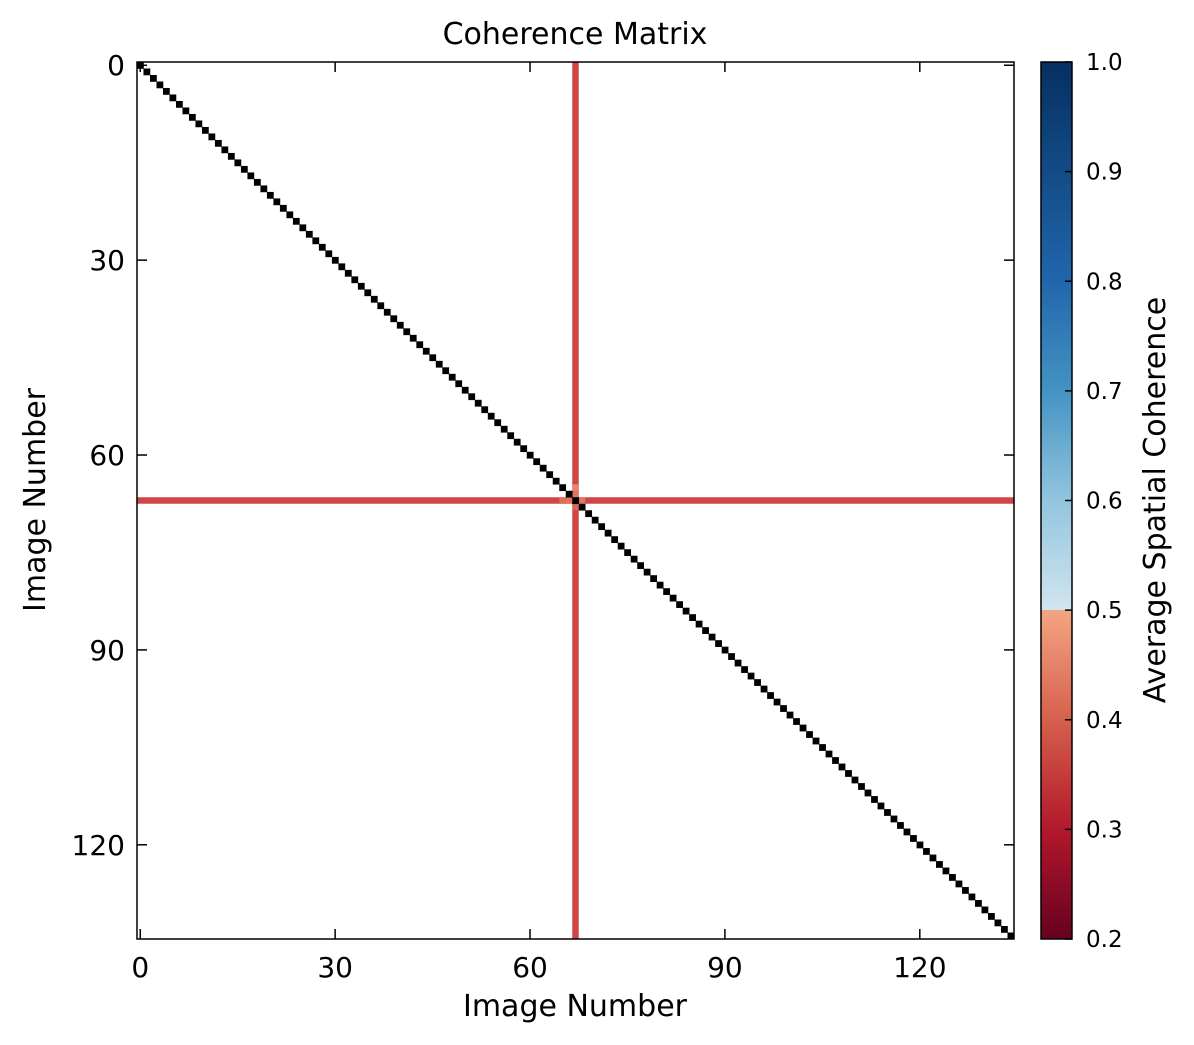 The height and width of the screenshot is (1045, 1194). I want to click on x-tick-label: 30, so click(335, 967).